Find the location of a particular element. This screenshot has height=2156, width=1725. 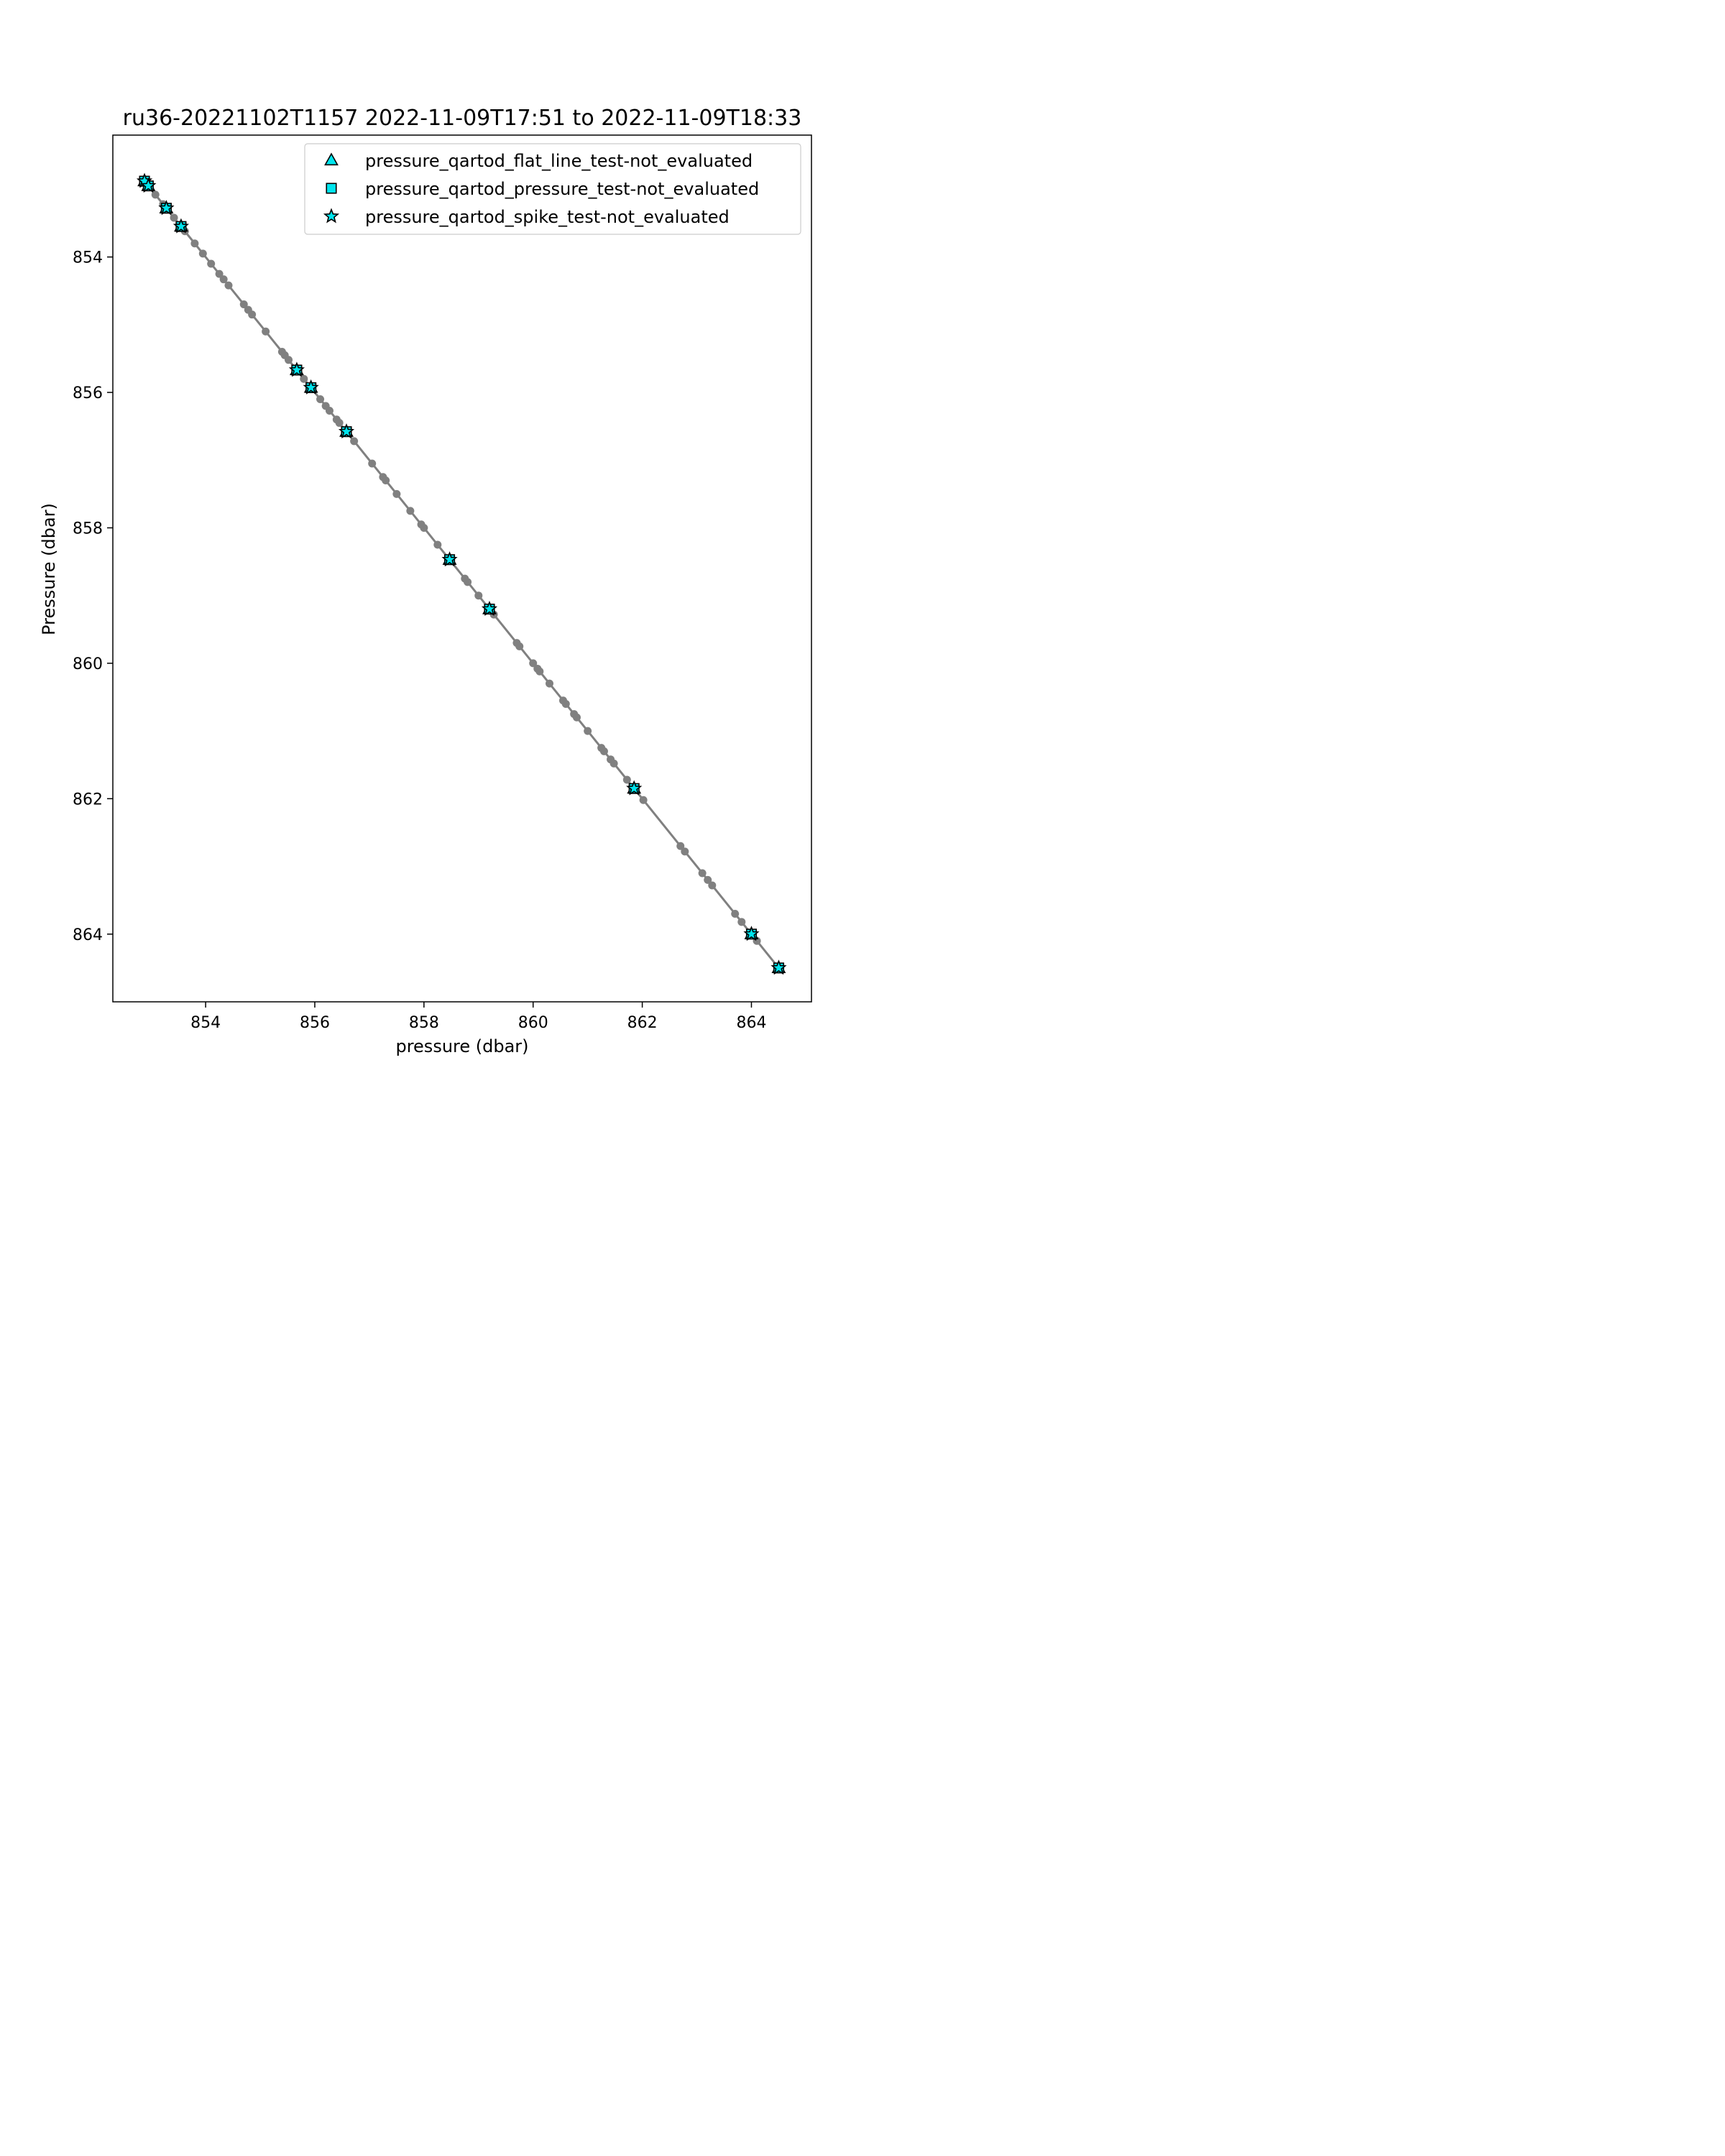

legend-square-icon is located at coordinates (331, 189).